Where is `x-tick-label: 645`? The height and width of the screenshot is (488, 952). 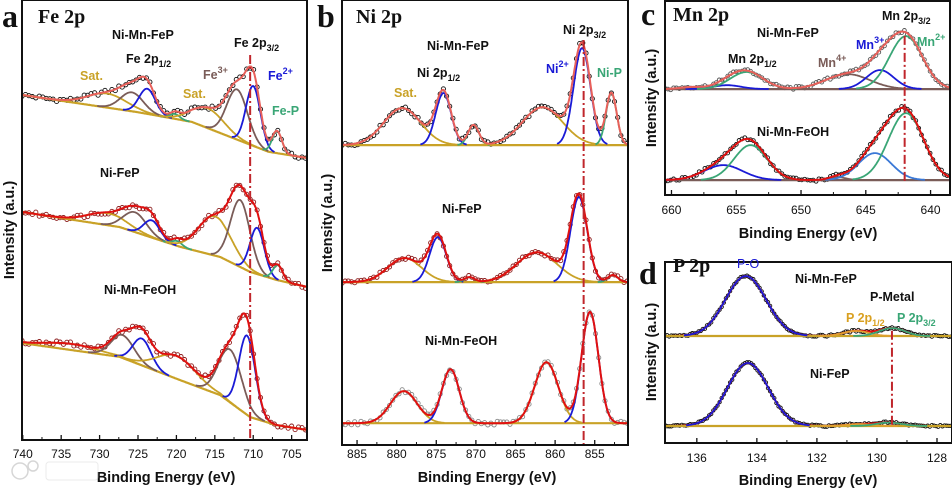
x-tick-label: 645 is located at coordinates (866, 210).